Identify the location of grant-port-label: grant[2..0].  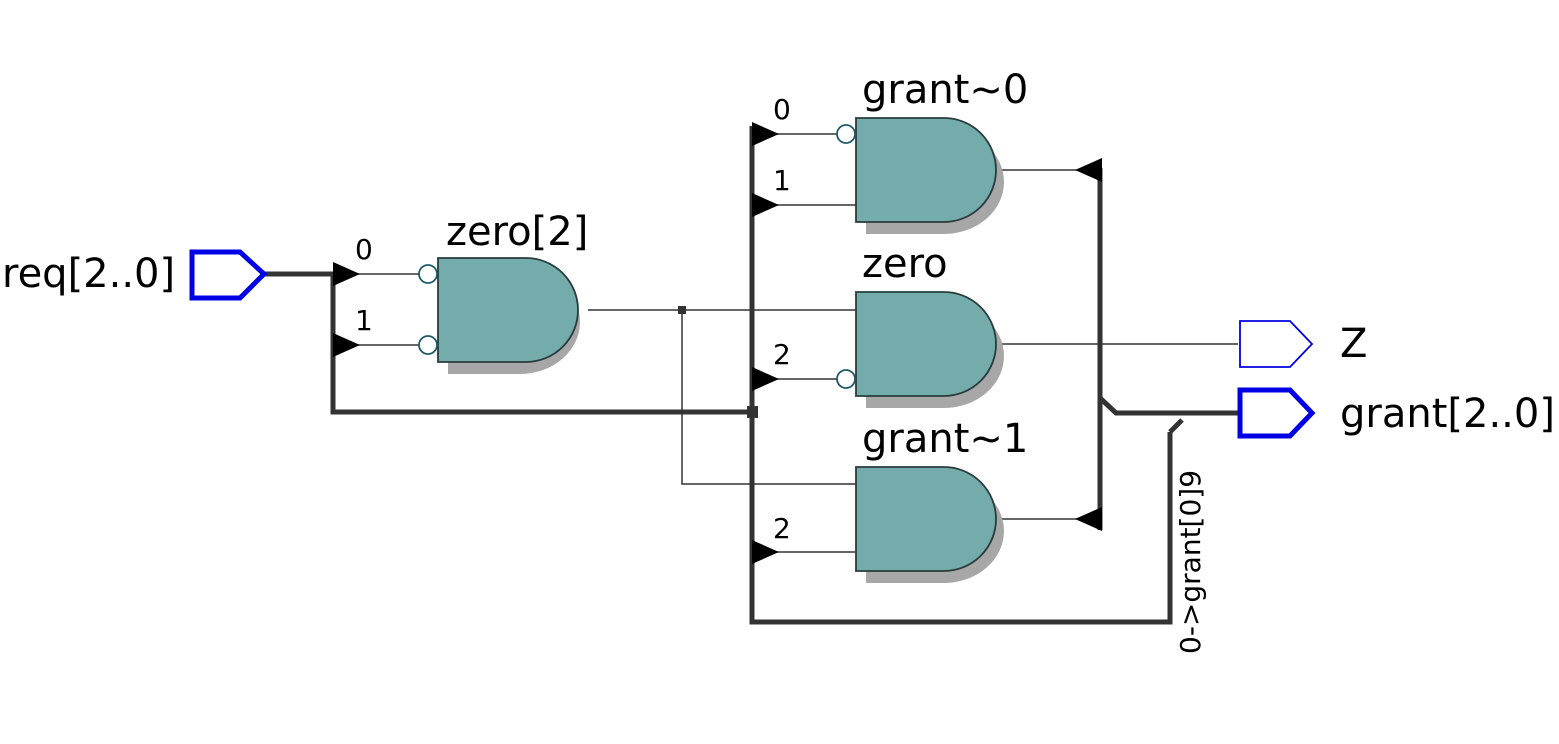
(1447, 414).